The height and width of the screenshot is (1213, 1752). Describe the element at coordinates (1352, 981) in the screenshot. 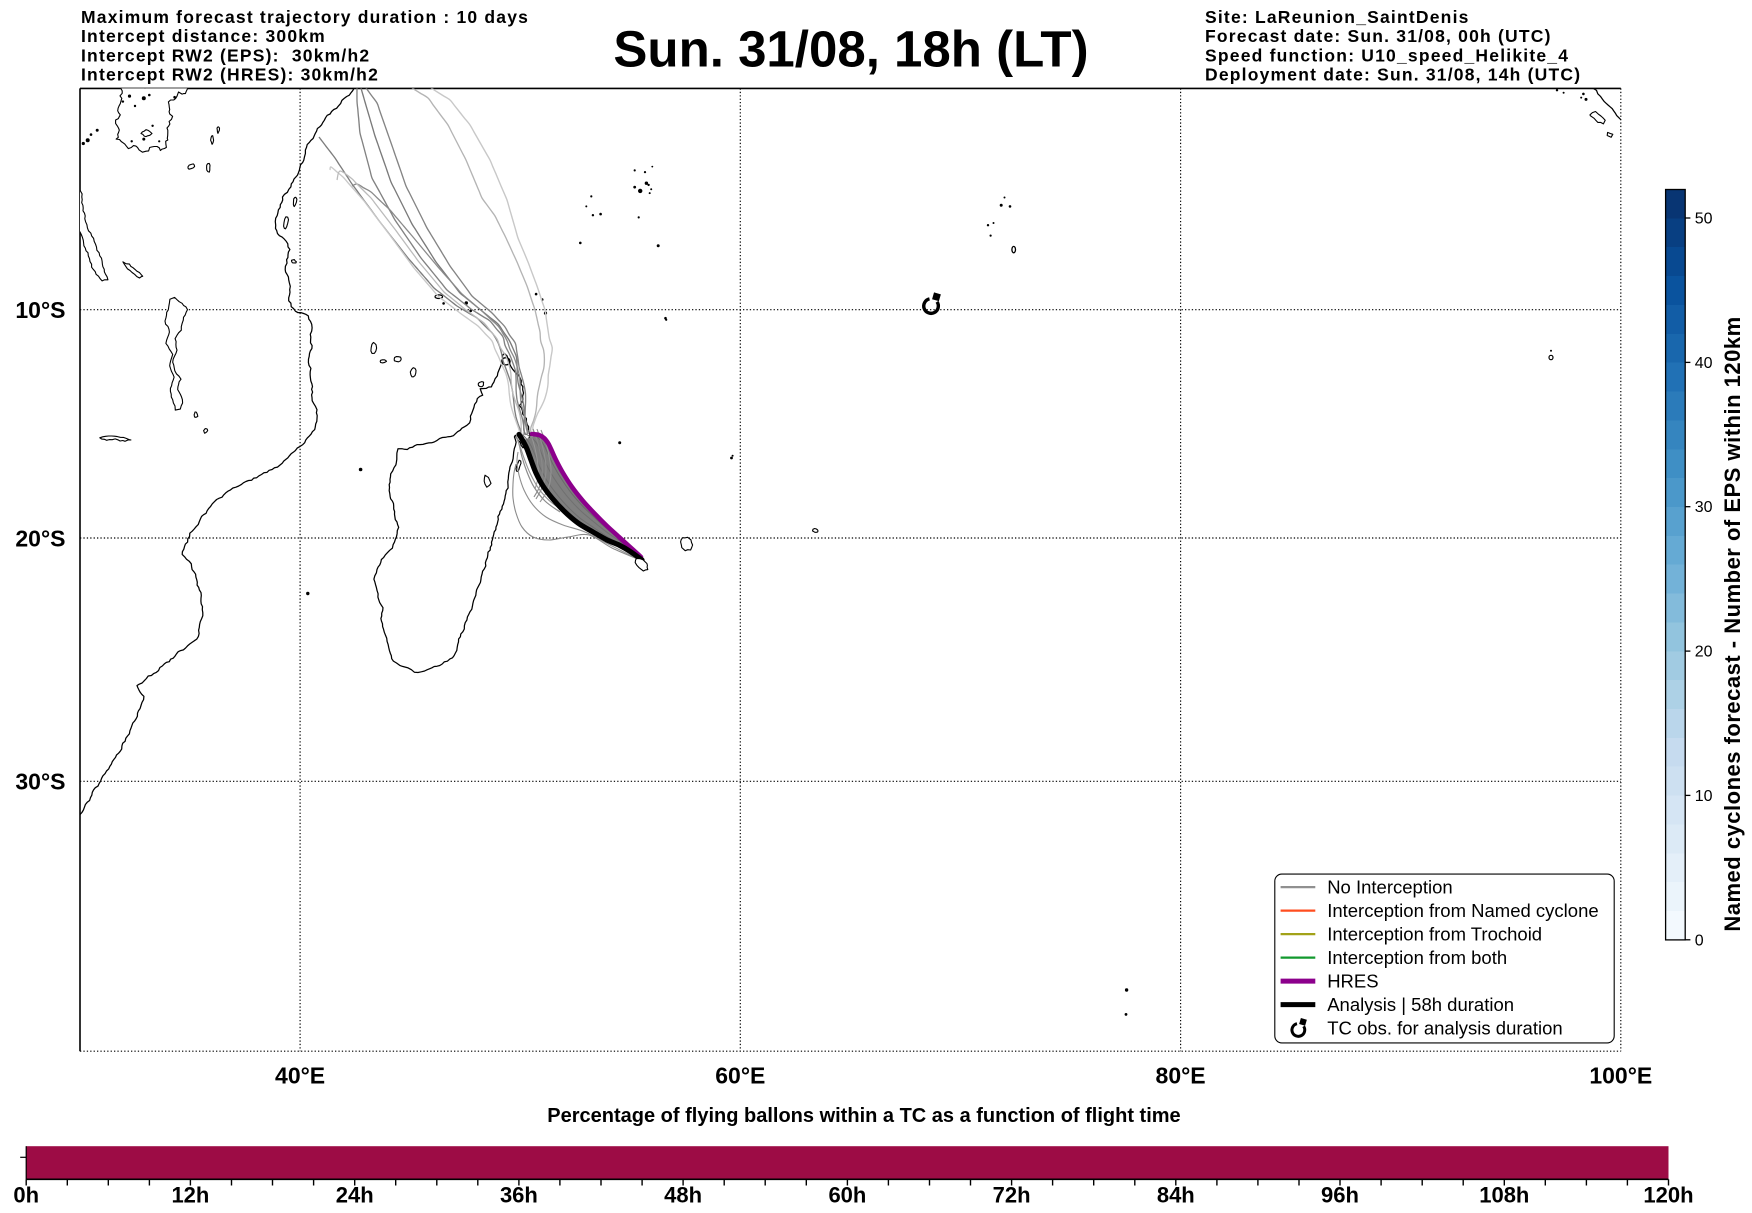

I see `svg-text: HRES` at that location.